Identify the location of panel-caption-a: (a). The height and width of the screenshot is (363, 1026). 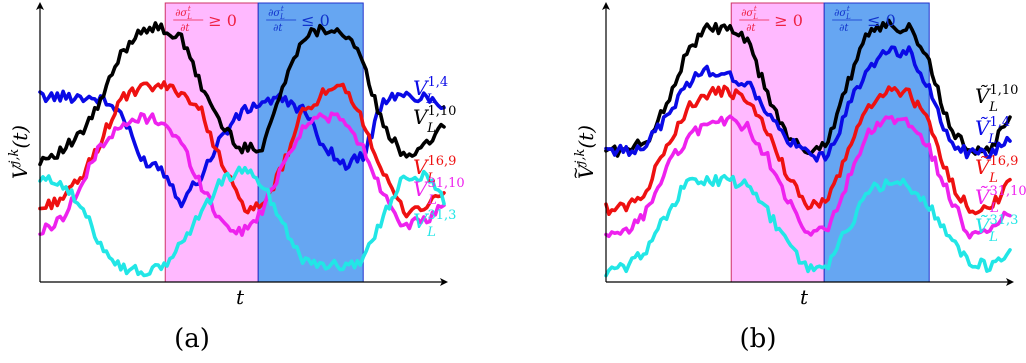
(192, 339).